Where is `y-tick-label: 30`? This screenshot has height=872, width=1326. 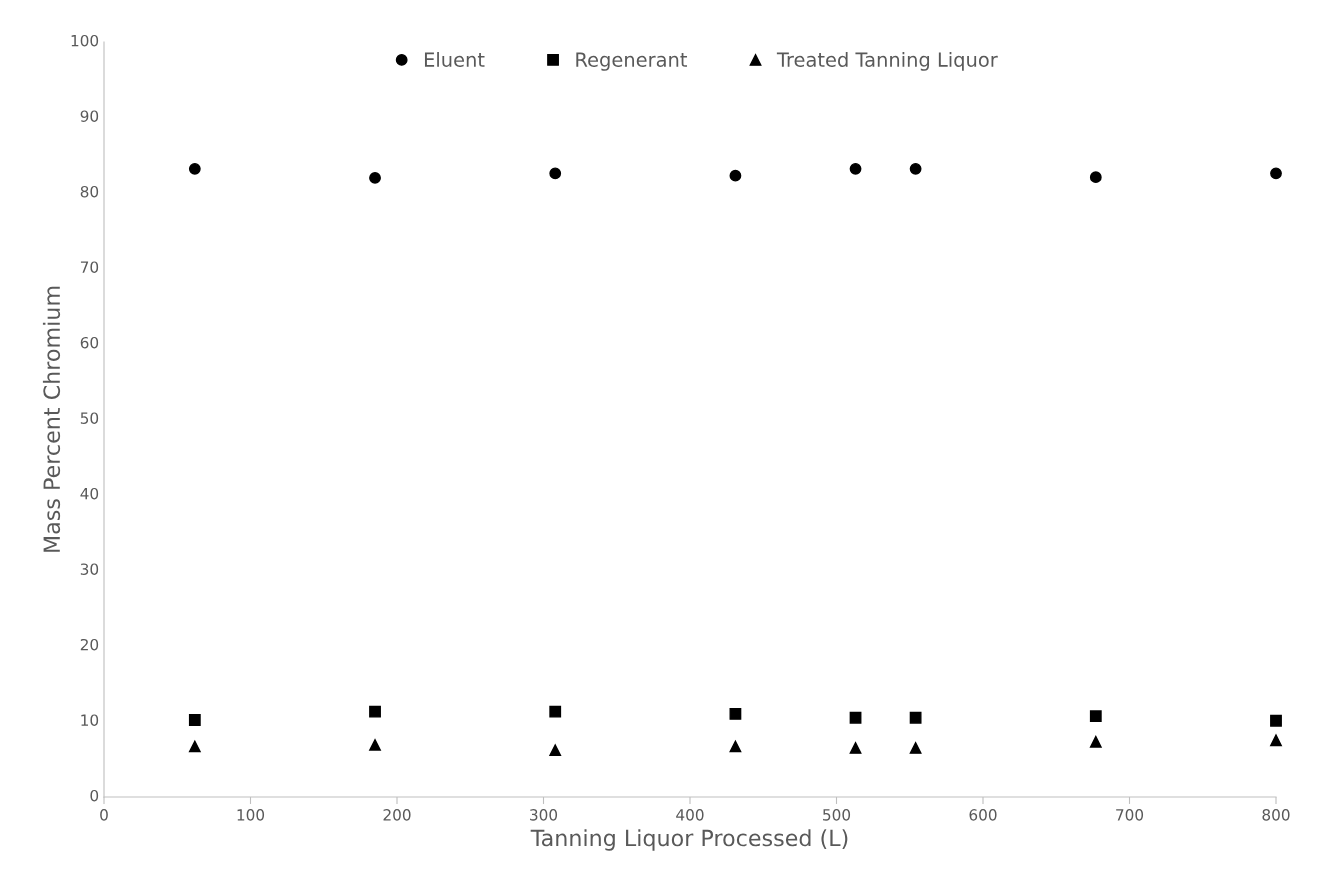 y-tick-label: 30 is located at coordinates (89, 569).